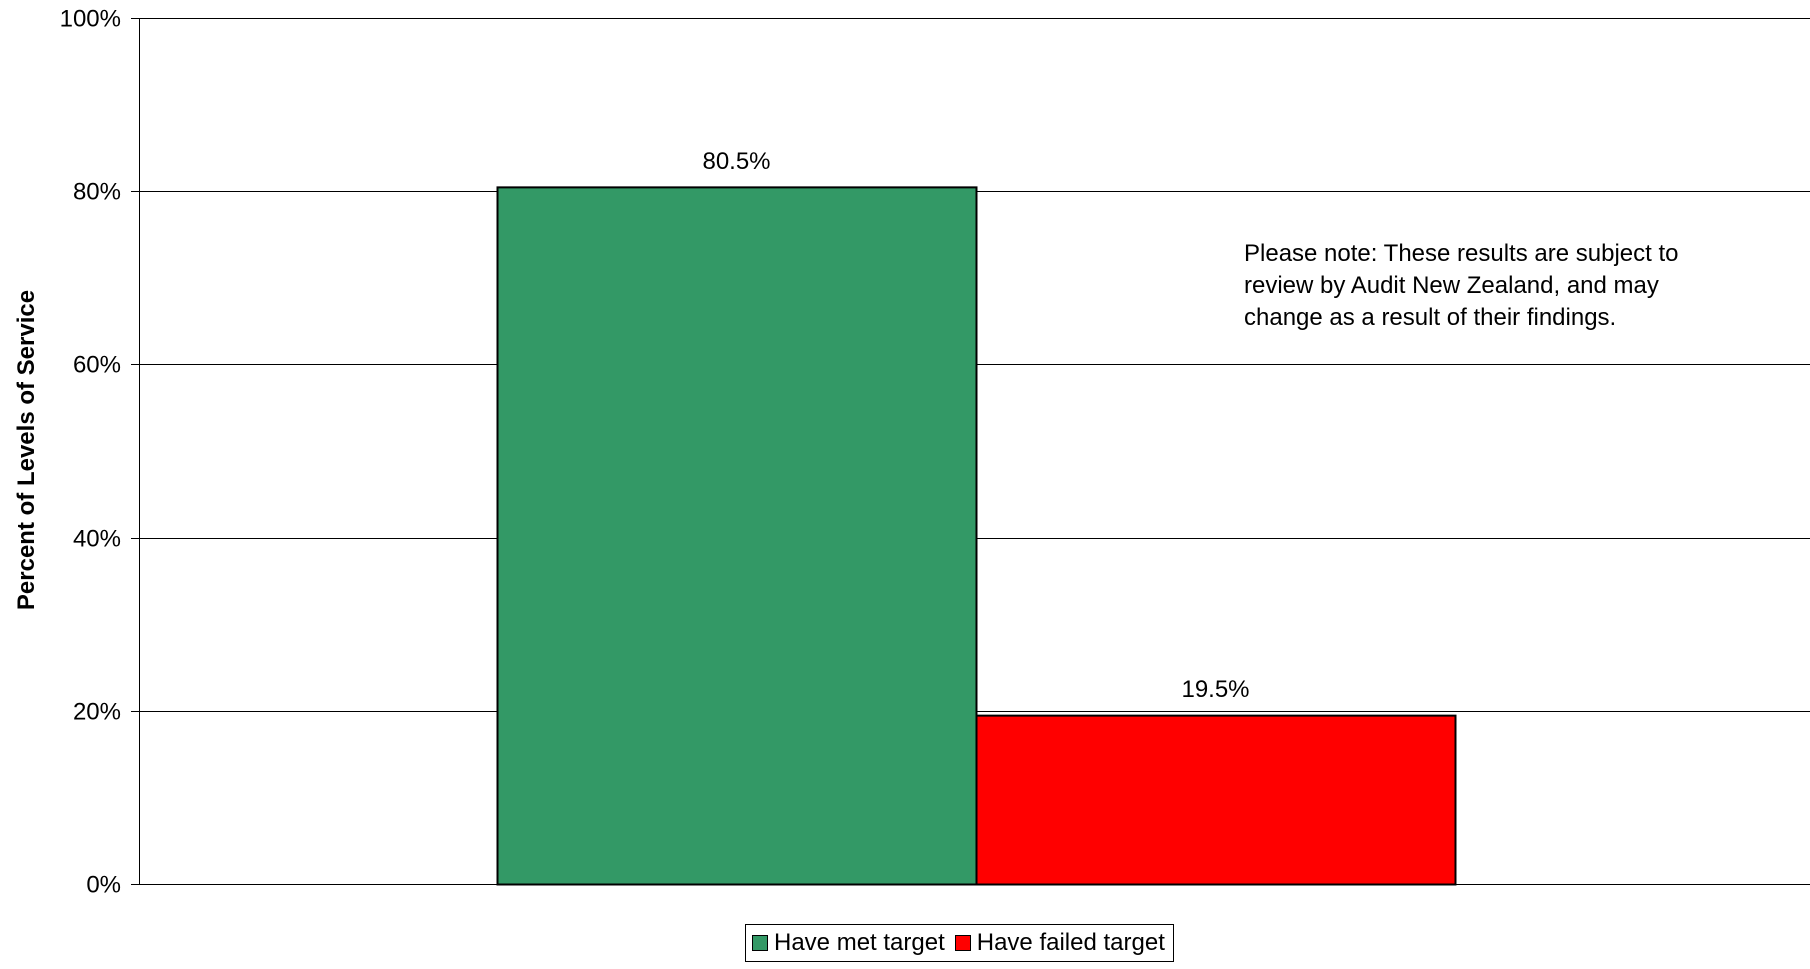  I want to click on legend-item-failed: Have failed target, so click(1059, 943).